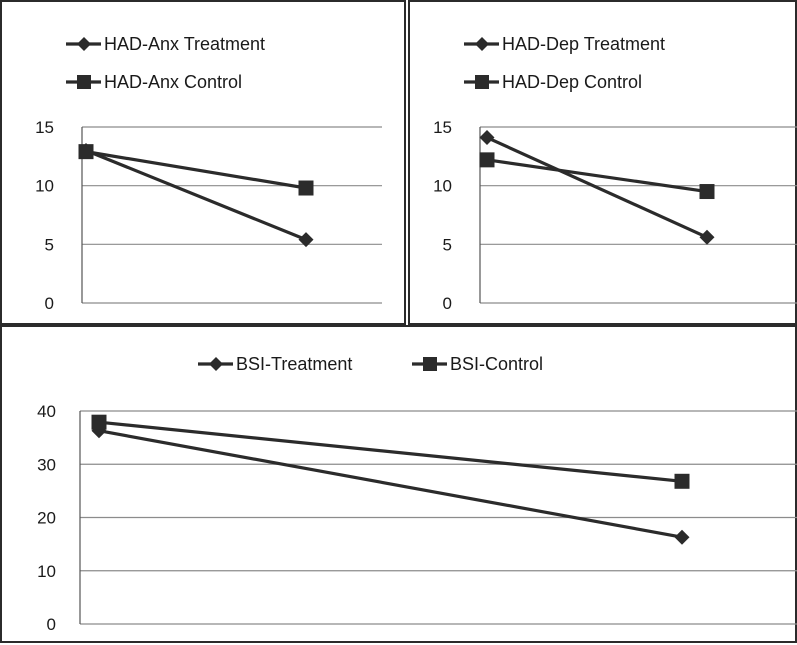  What do you see at coordinates (583, 44) in the screenshot?
I see `had-dep-legend-label: HAD-Dep Treatment` at bounding box center [583, 44].